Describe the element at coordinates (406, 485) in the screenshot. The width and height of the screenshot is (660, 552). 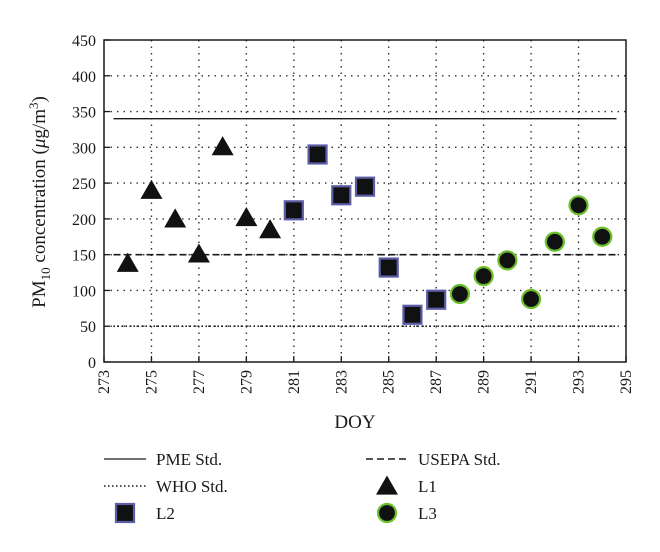
I see `legend-item: L1` at that location.